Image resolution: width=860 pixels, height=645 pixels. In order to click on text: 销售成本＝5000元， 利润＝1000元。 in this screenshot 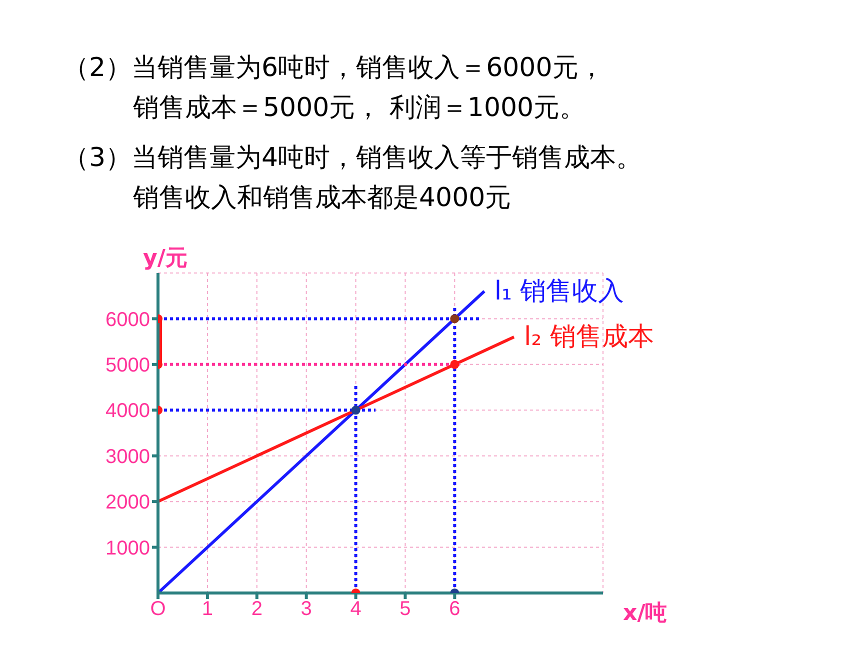, I will do `click(359, 108)`.